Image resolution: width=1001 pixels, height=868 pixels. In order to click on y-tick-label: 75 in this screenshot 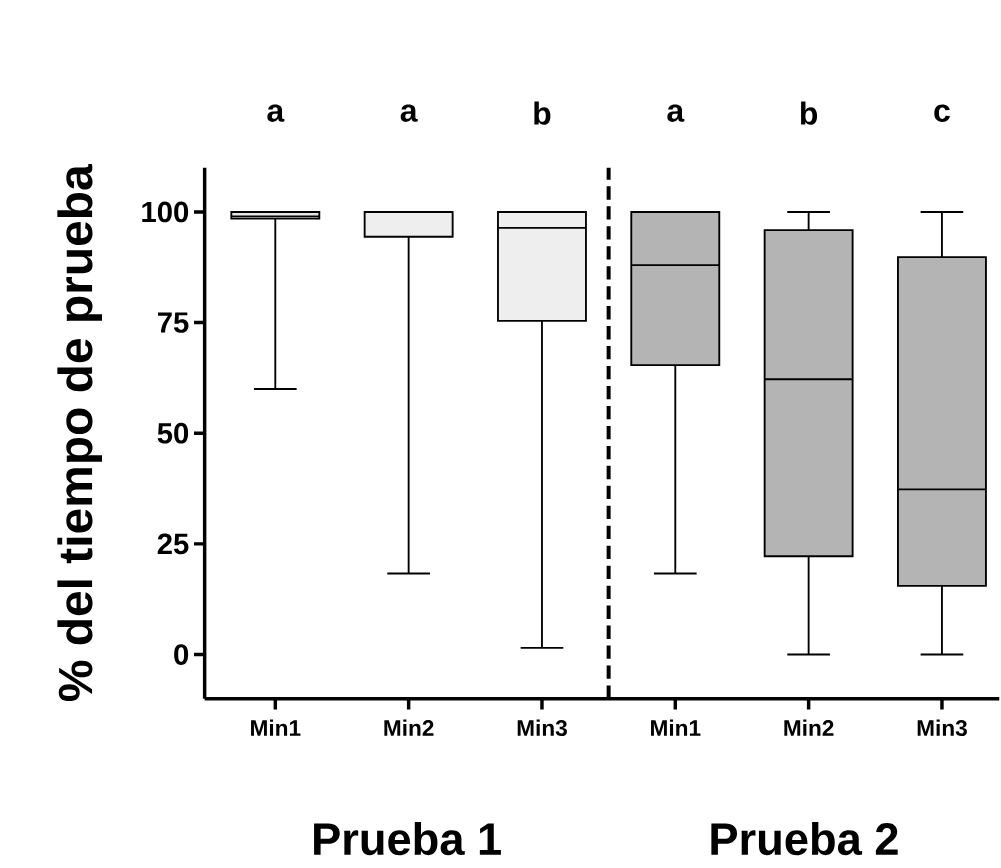, I will do `click(173, 322)`.